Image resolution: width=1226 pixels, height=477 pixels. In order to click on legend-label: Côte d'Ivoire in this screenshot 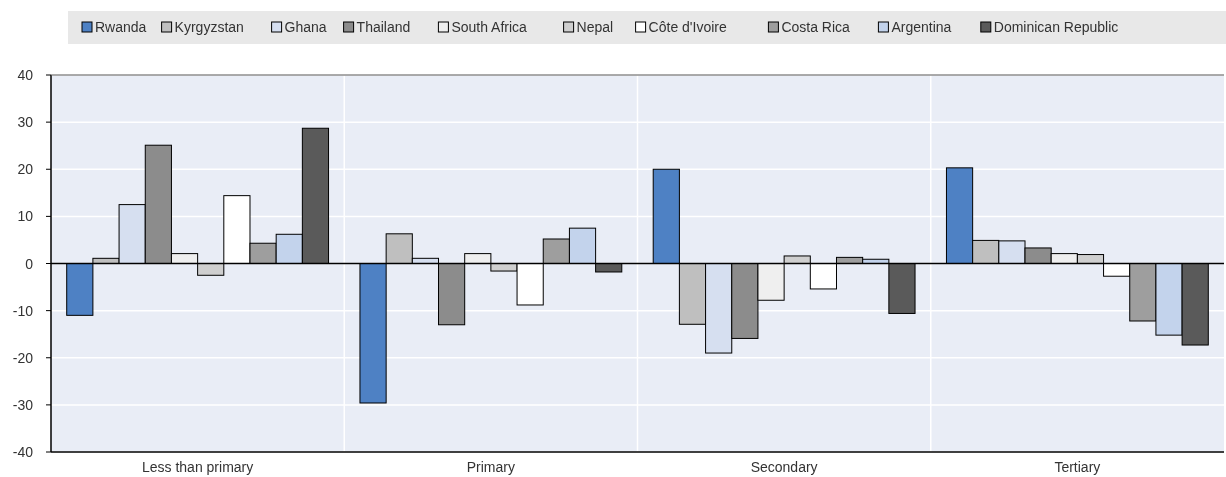, I will do `click(687, 27)`.